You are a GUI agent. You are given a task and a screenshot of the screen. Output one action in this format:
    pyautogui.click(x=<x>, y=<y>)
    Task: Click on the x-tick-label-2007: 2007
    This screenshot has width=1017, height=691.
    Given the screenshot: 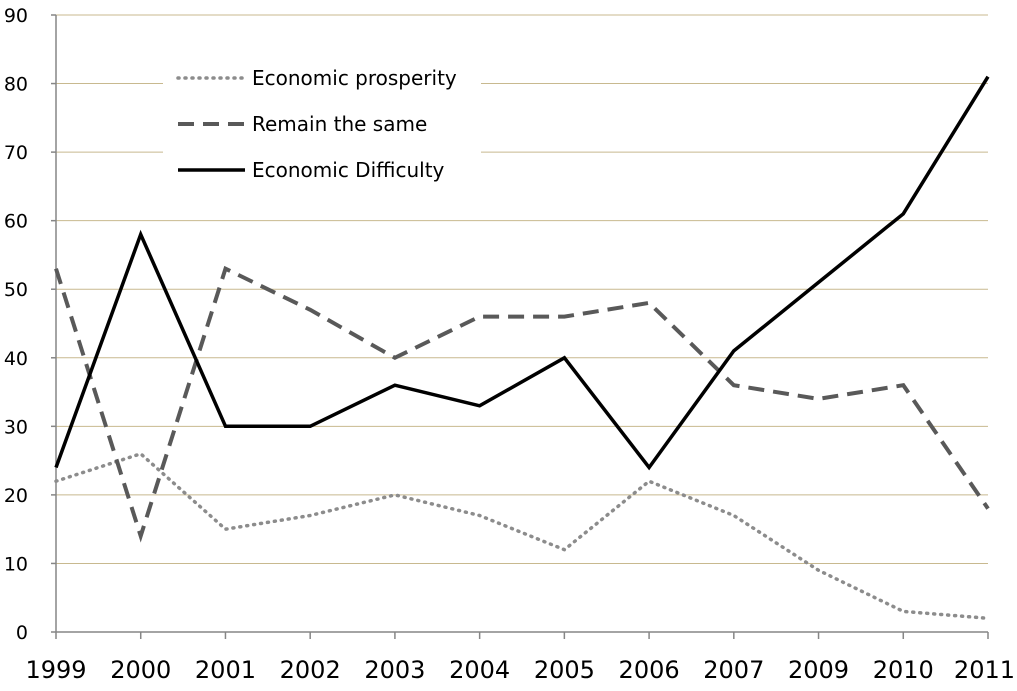 What is the action you would take?
    pyautogui.click(x=733, y=670)
    